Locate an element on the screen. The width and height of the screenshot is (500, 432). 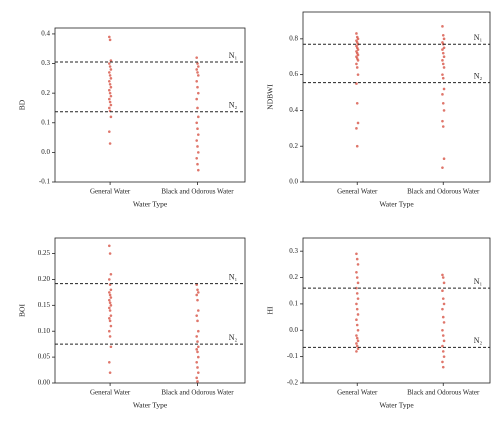
y-tick-label: 0.10 is located at coordinates (44, 331).